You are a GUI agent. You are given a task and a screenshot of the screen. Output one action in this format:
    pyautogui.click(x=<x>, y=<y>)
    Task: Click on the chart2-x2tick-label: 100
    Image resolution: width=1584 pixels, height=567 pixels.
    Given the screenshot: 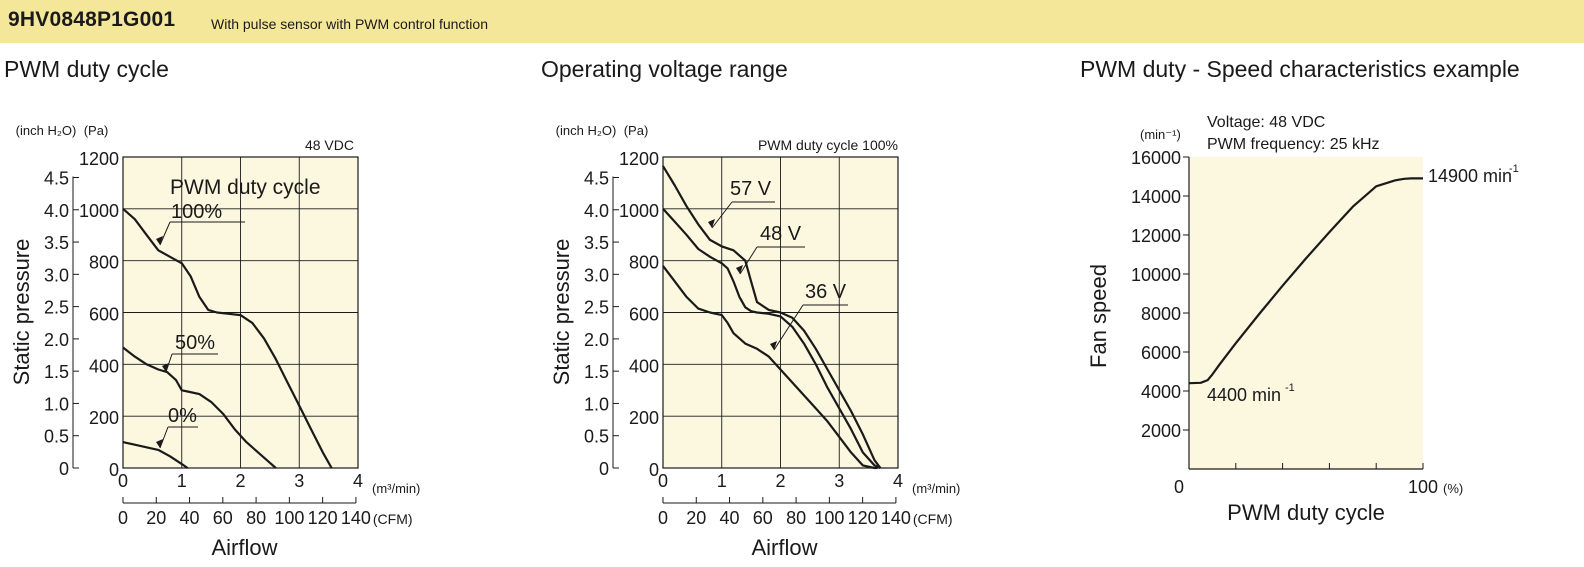 What is the action you would take?
    pyautogui.click(x=829, y=518)
    